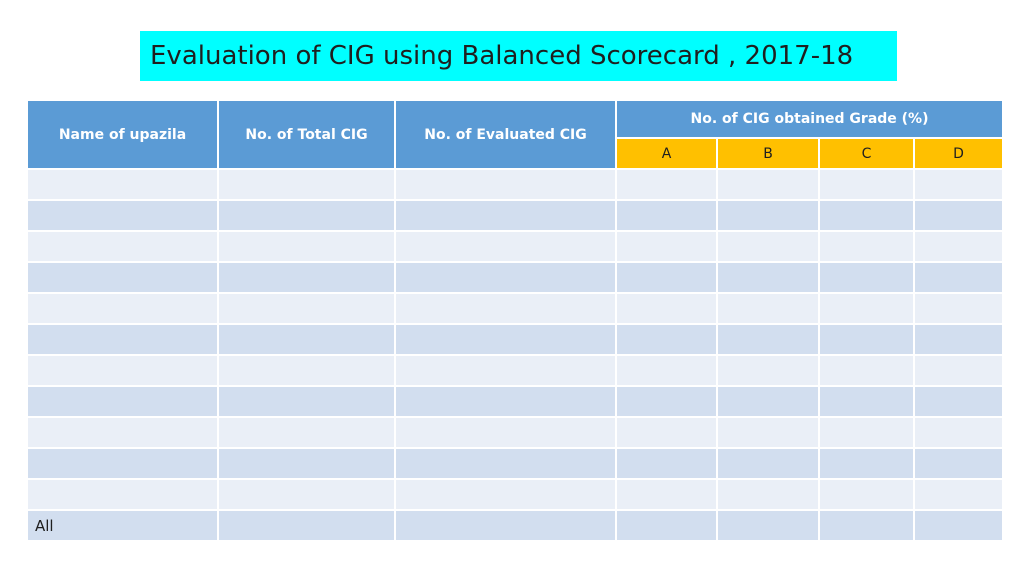 The height and width of the screenshot is (576, 1024). Describe the element at coordinates (122, 134) in the screenshot. I see `column-header-upazila: Name of upazila` at that location.